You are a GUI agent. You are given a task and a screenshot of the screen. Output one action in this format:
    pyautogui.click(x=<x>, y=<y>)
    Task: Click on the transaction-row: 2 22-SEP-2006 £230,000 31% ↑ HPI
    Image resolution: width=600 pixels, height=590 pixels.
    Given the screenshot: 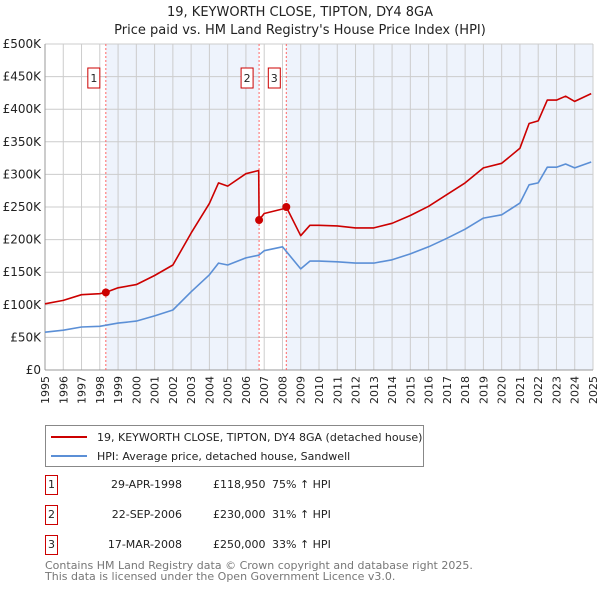 What is the action you would take?
    pyautogui.click(x=245, y=515)
    